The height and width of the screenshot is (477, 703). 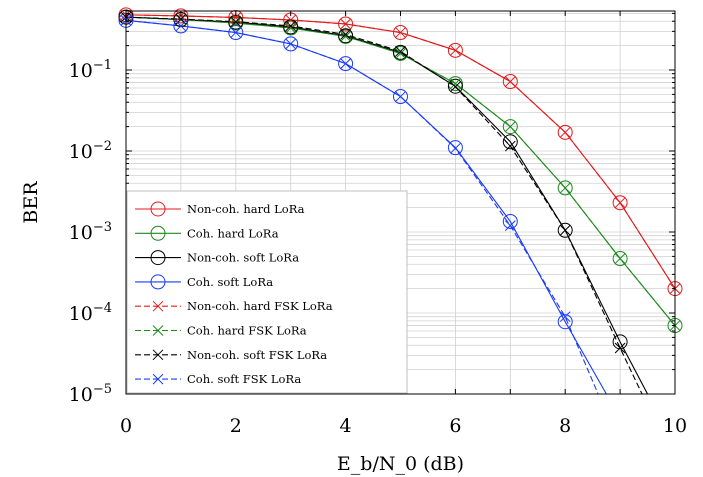 I want to click on legend-label: Non-coh. hard LoRa, so click(x=246, y=209).